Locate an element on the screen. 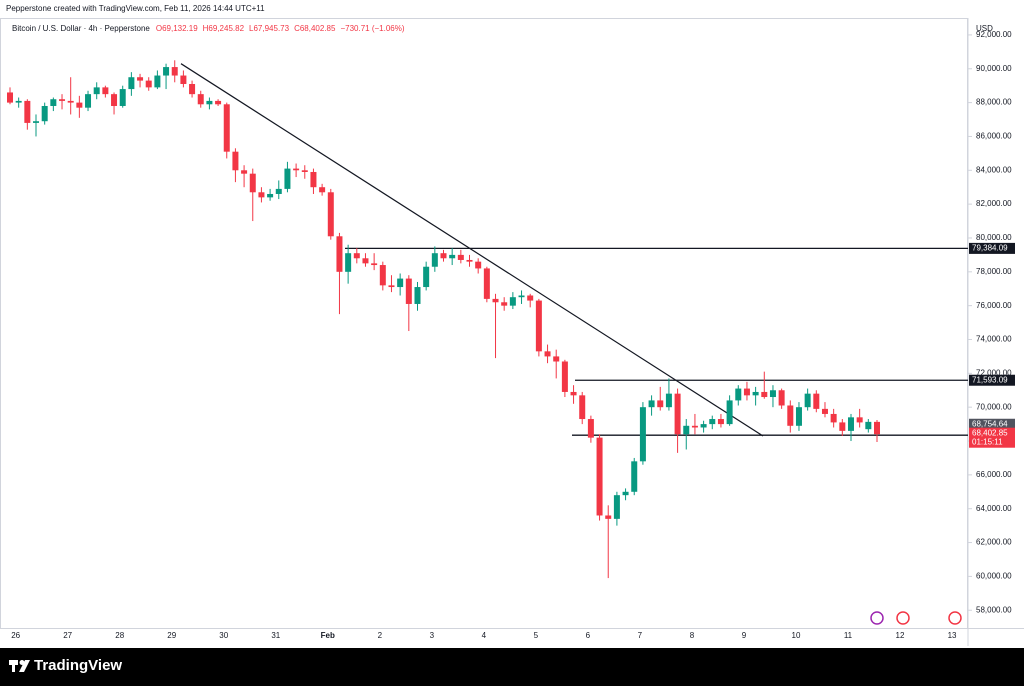 This screenshot has width=1024, height=686. y-tick-label: 78,000.00 is located at coordinates (994, 271).